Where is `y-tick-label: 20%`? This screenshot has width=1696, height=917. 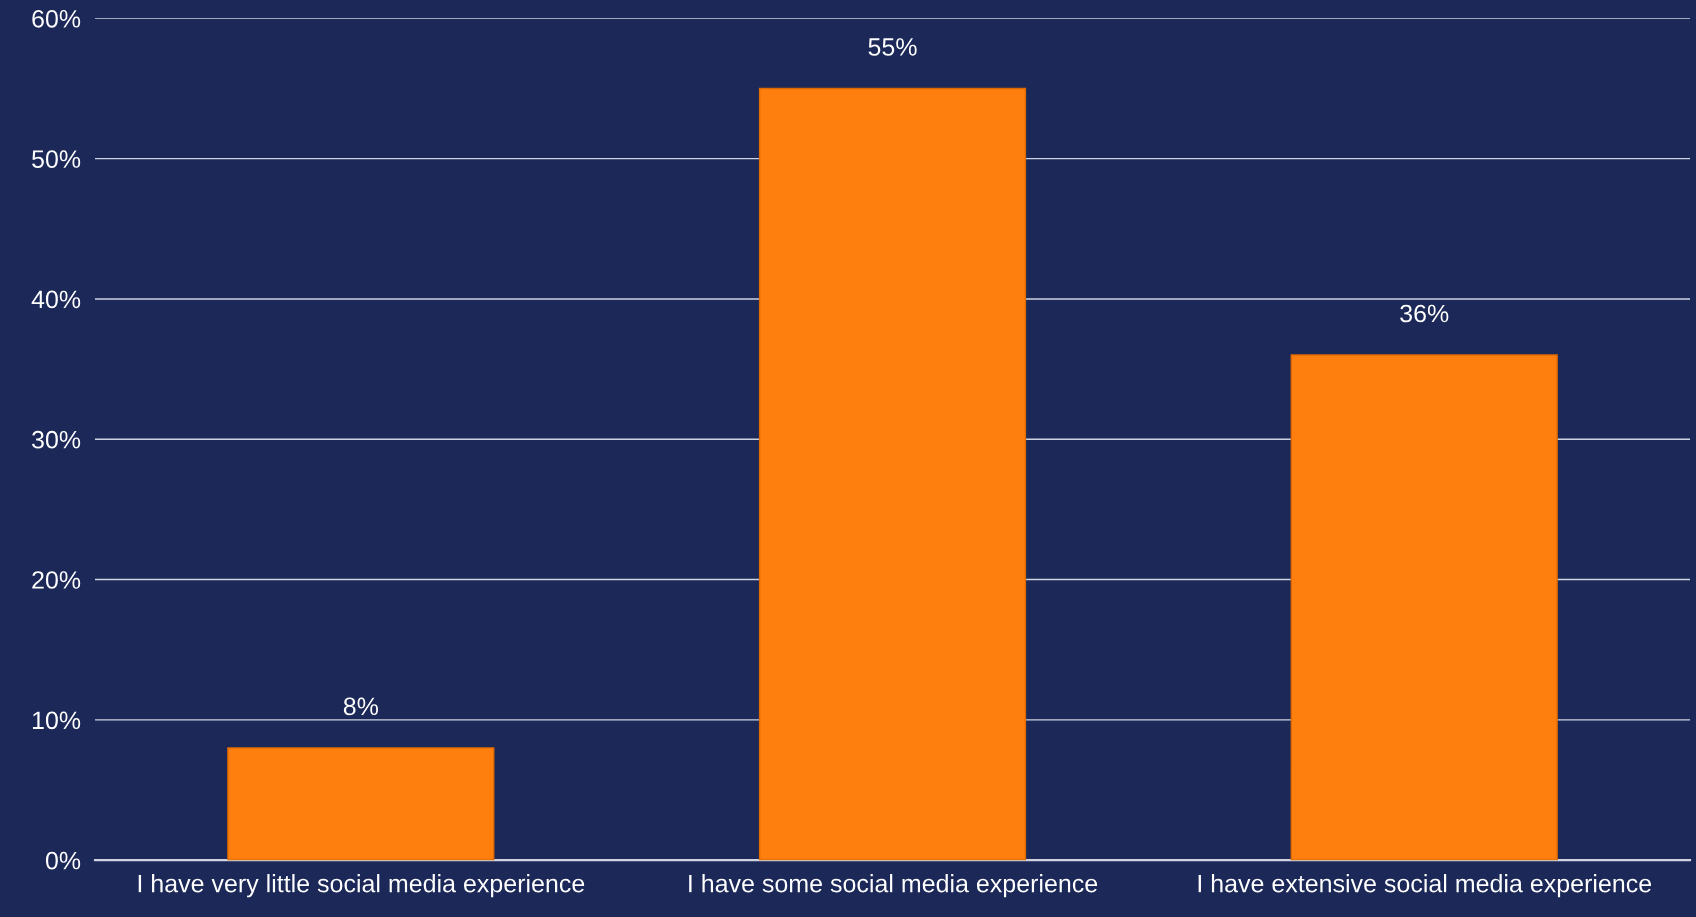 y-tick-label: 20% is located at coordinates (56, 580).